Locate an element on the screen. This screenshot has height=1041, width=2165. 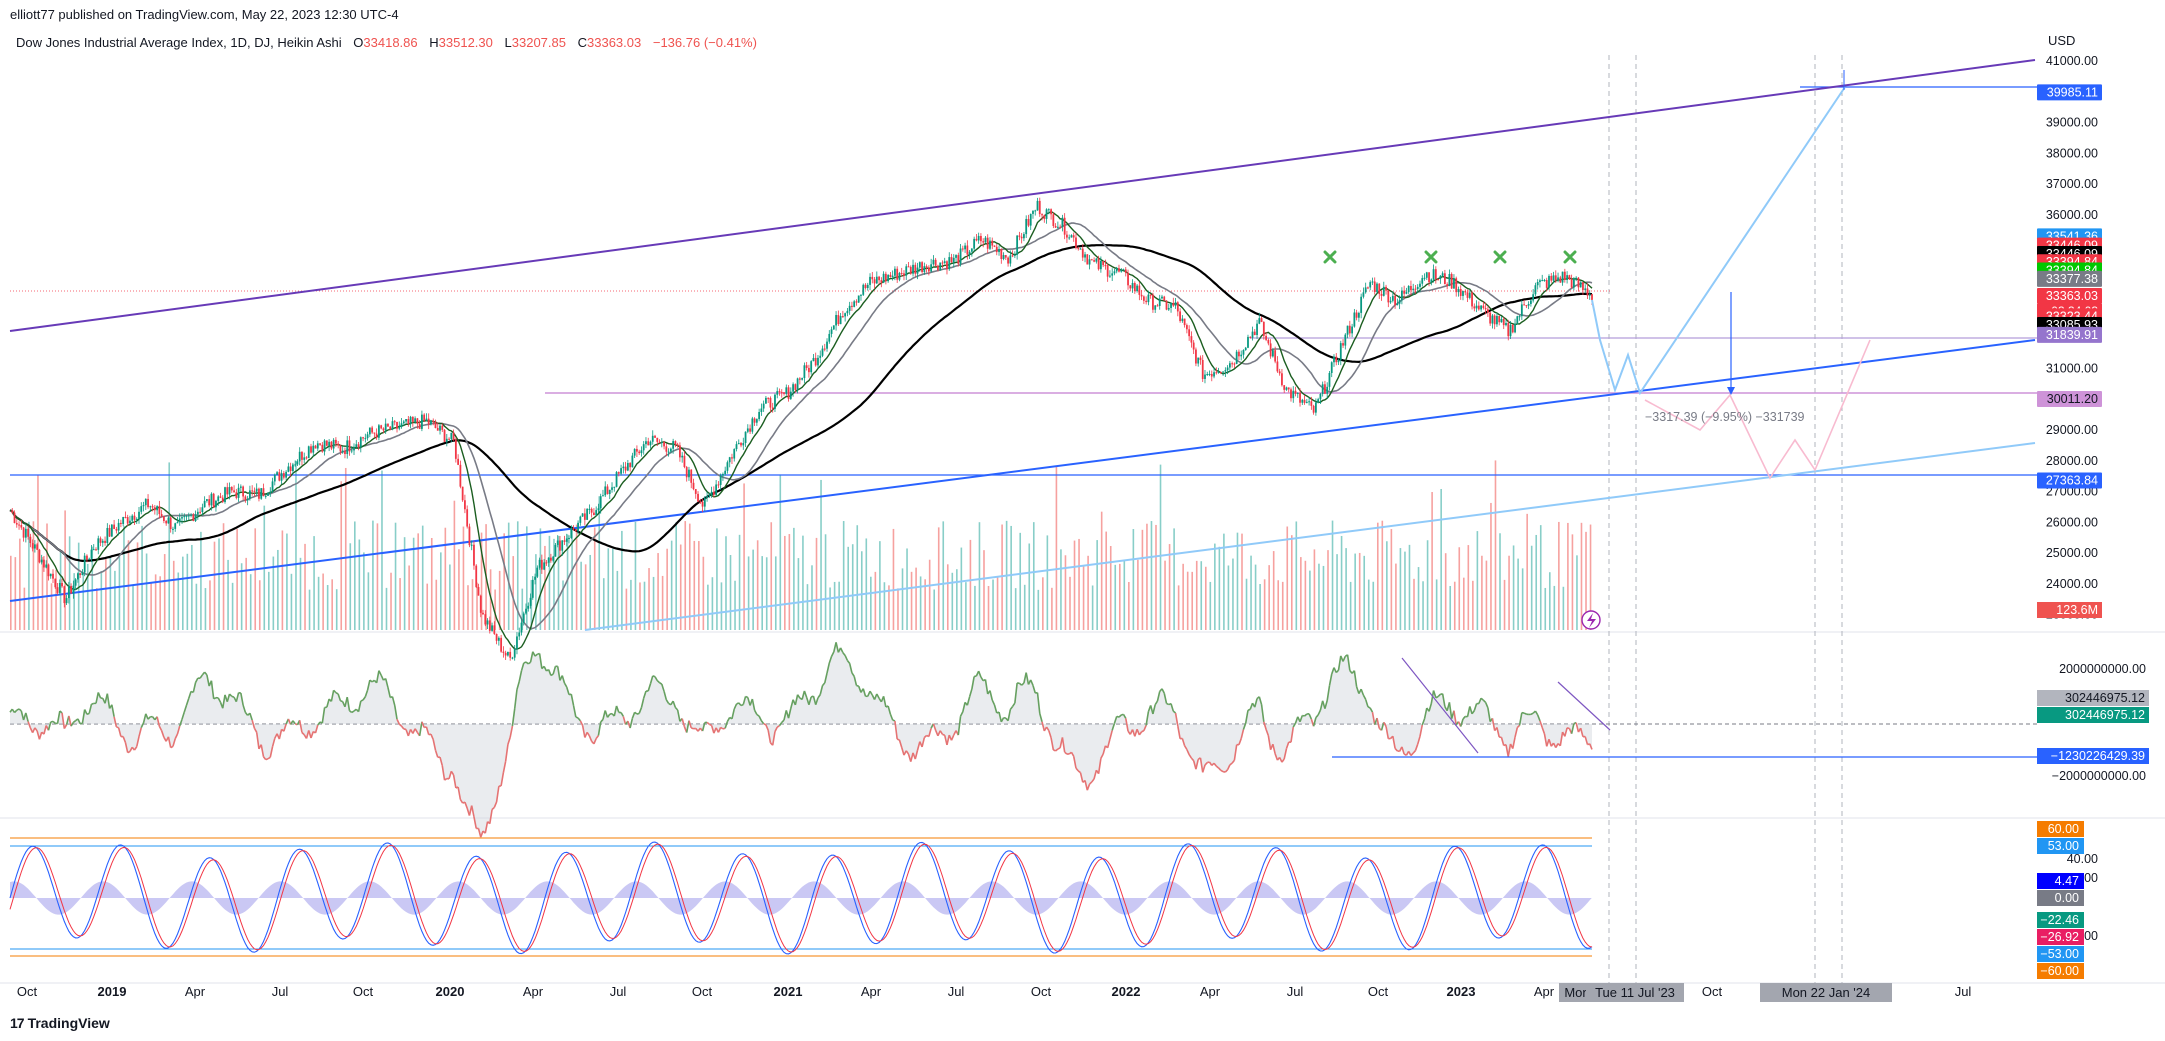
stoch-label: −60.00 is located at coordinates (2060, 971).